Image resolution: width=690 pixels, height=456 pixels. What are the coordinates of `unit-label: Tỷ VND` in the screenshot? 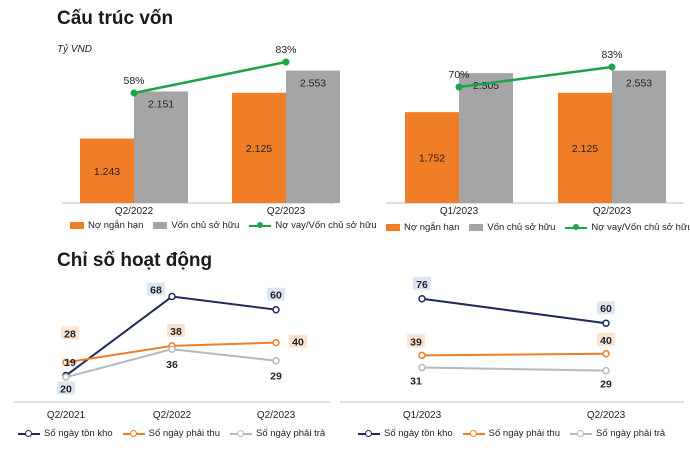 It's located at (74, 49).